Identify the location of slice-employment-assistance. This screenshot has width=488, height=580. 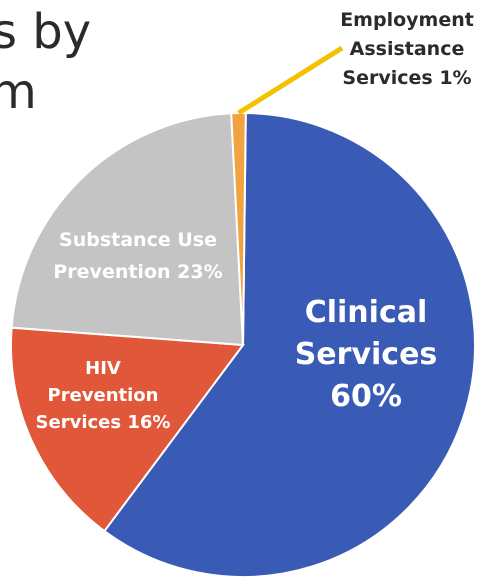
(238, 229).